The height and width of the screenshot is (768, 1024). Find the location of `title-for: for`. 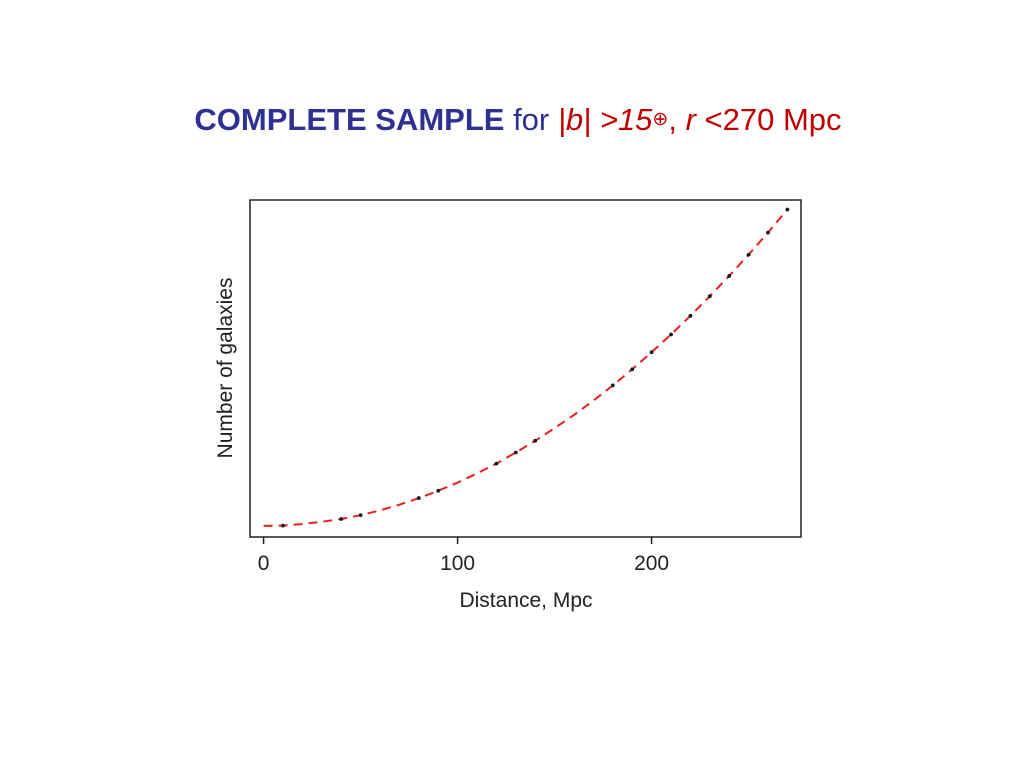

title-for: for is located at coordinates (531, 119).